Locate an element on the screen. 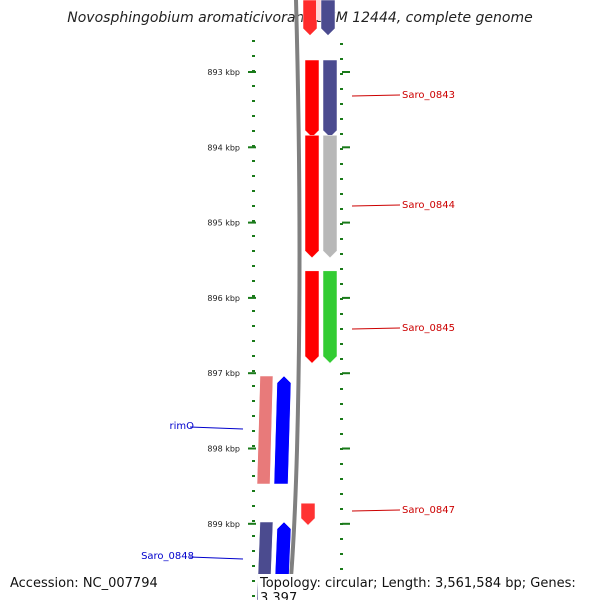 The image size is (600, 600). gene-label-saro_0844: Saro_0844 is located at coordinates (428, 205).